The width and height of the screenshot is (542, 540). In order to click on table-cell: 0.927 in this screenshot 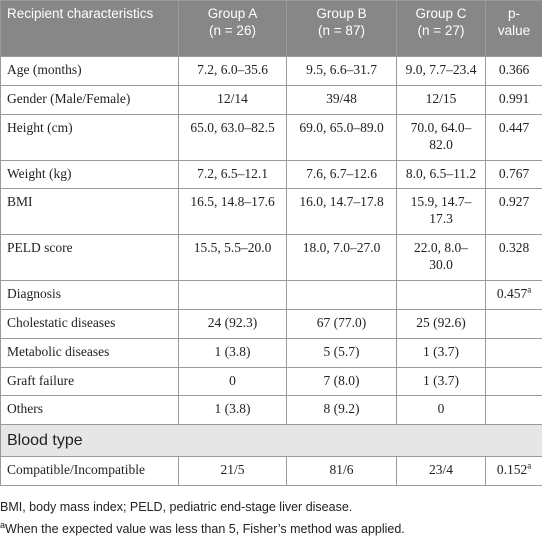, I will do `click(514, 212)`.